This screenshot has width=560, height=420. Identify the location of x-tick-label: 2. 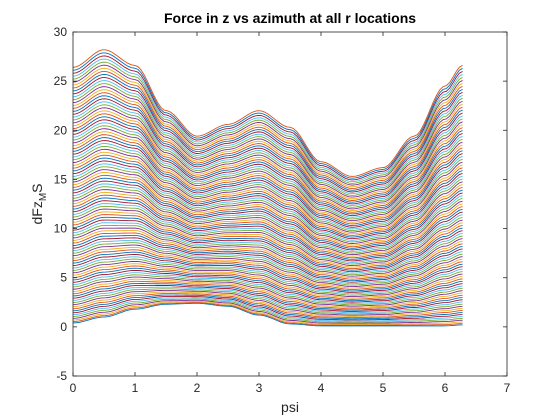
(197, 388).